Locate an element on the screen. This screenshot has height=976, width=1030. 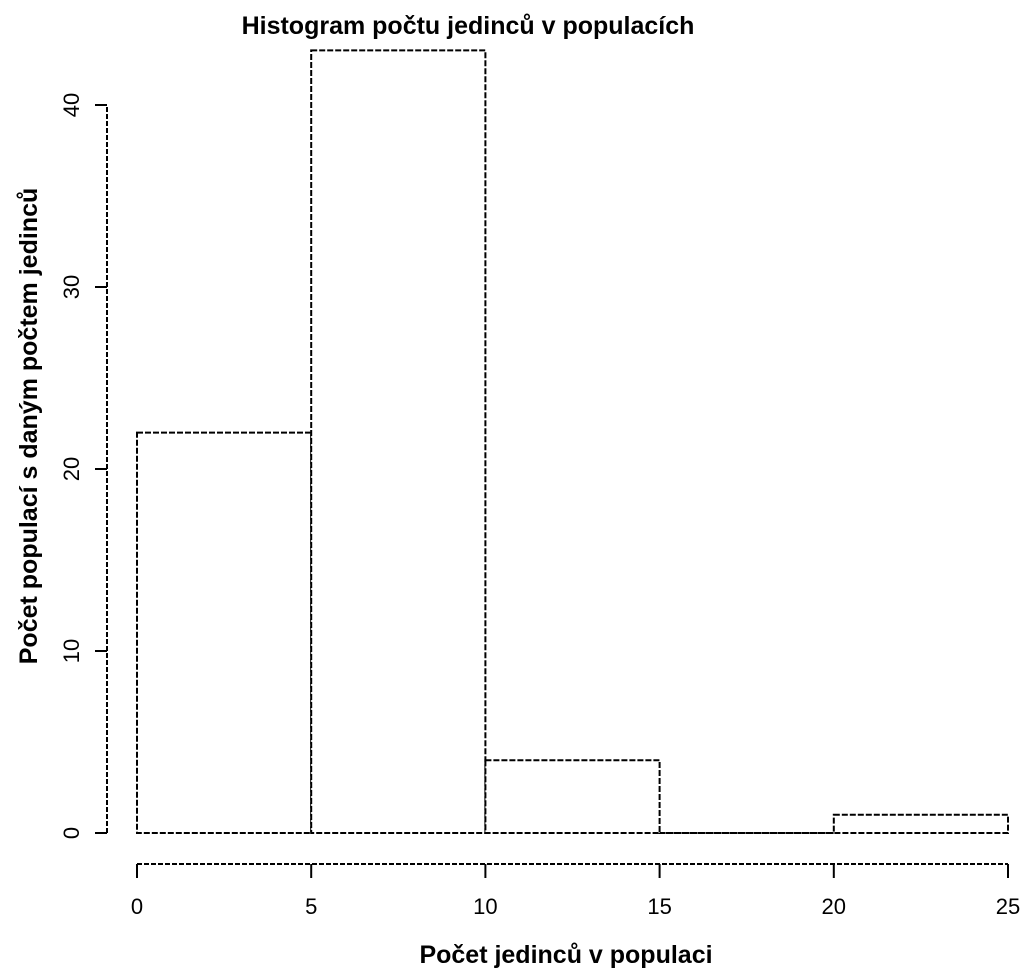
y-tick-label-20: 20 is located at coordinates (71, 469).